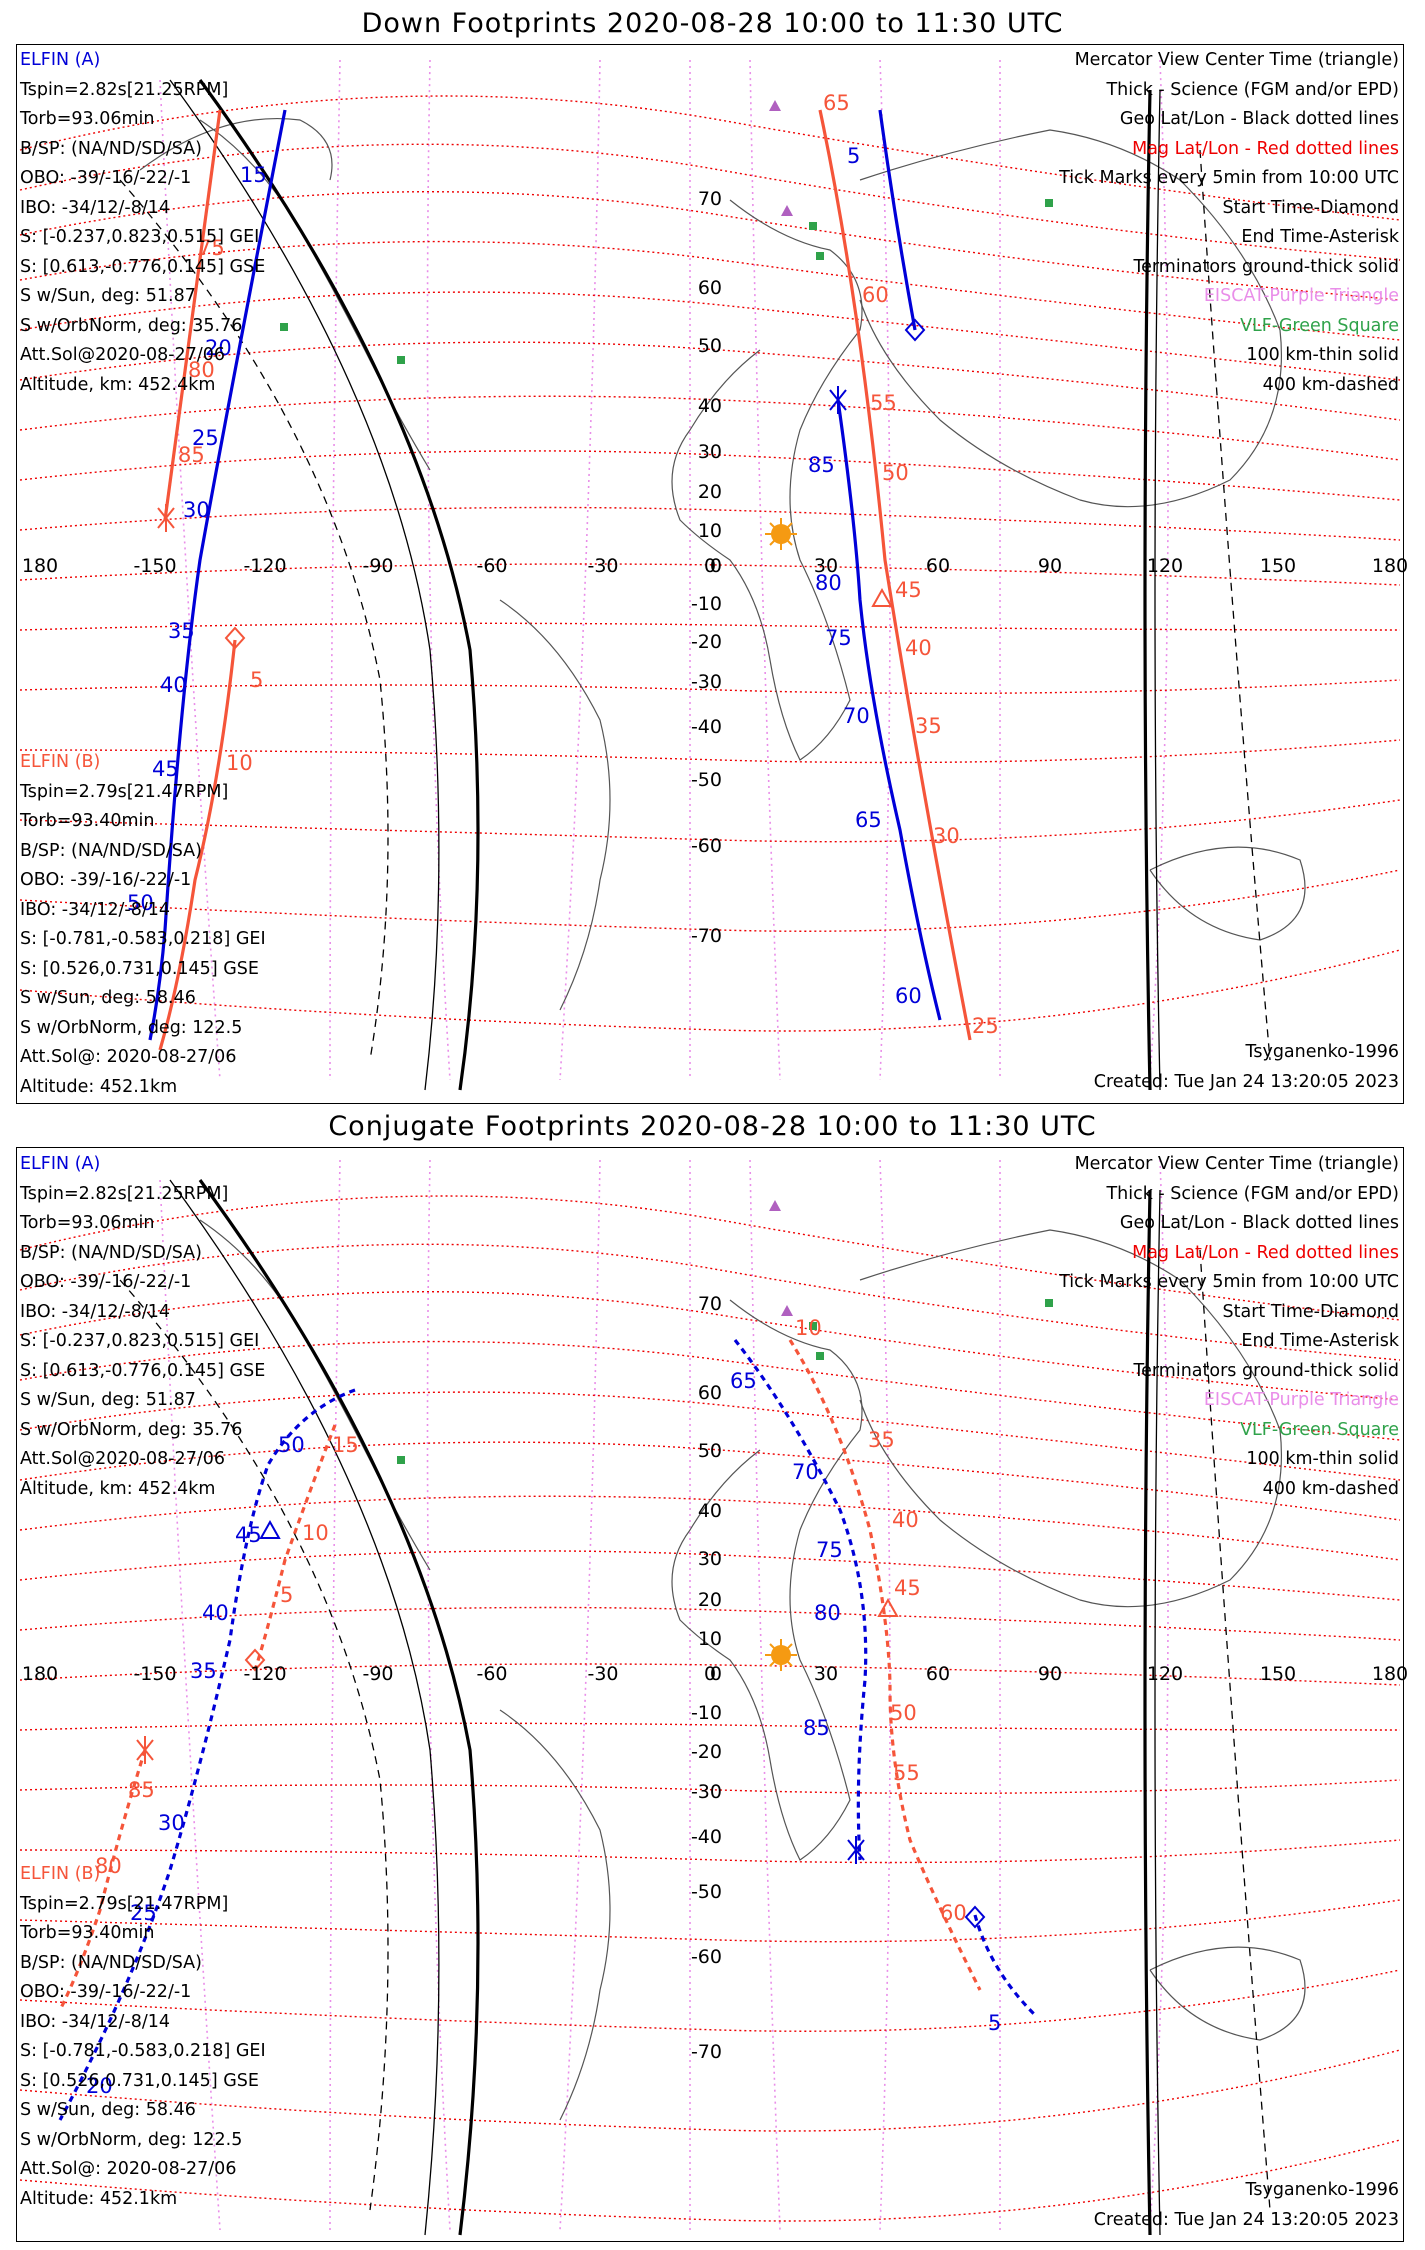 The height and width of the screenshot is (2250, 1425). What do you see at coordinates (118, 384) in the screenshot?
I see `info-line: Altitude, km: 452.4km` at bounding box center [118, 384].